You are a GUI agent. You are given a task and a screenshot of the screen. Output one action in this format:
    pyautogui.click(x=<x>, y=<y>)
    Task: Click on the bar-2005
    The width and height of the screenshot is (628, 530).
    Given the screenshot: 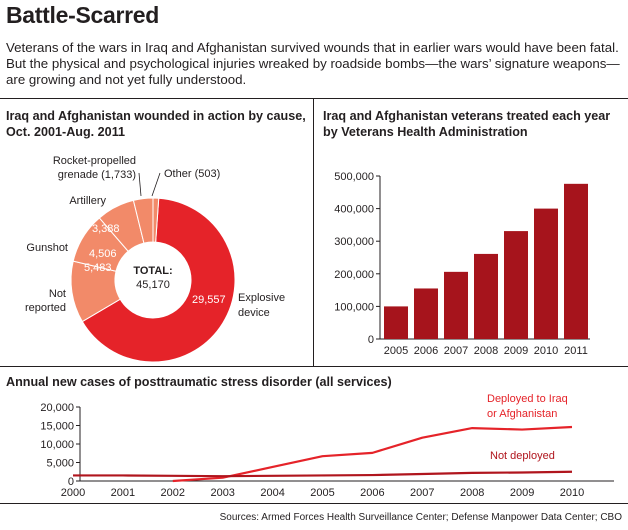 What is the action you would take?
    pyautogui.click(x=396, y=322)
    